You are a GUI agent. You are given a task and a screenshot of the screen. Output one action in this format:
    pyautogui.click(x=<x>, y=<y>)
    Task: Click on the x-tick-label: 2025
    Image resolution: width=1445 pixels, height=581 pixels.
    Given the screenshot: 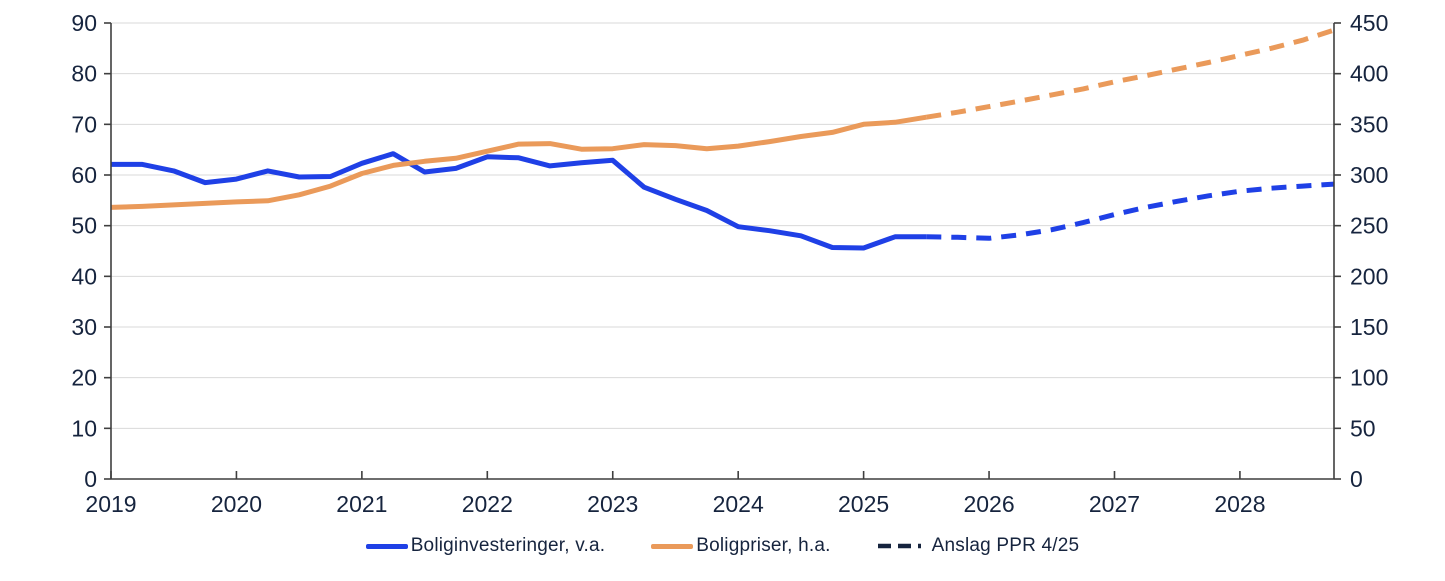 What is the action you would take?
    pyautogui.click(x=863, y=504)
    